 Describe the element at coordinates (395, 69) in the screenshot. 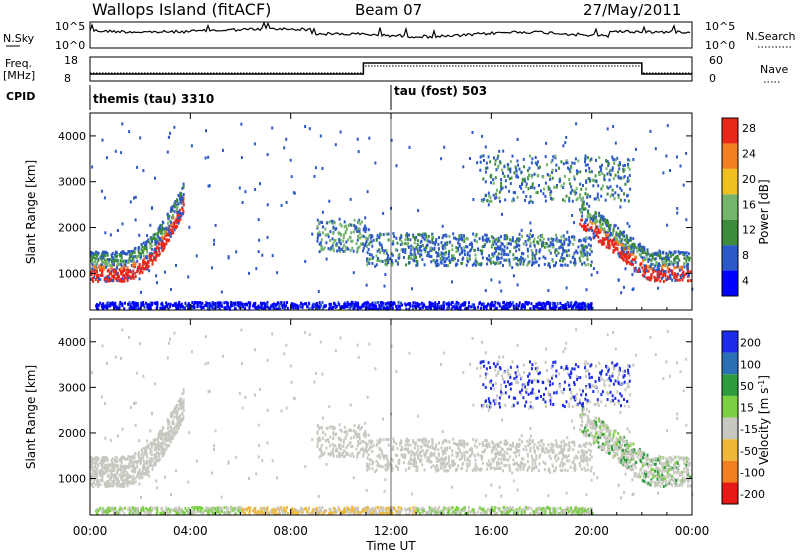

I see `freq-panel: Freq. [MHz] 18 8 60 0 Nave` at that location.